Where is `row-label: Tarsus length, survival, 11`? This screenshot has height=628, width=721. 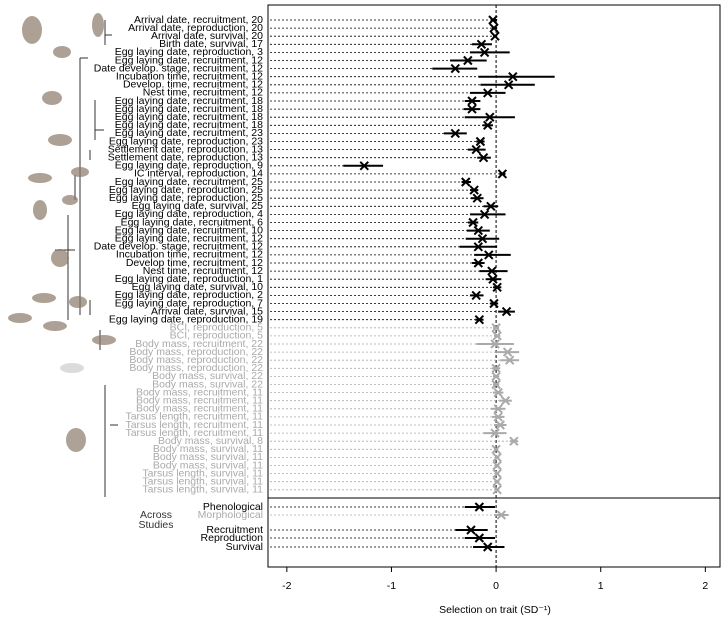
row-label: Tarsus length, survival, 11 is located at coordinates (202, 481).